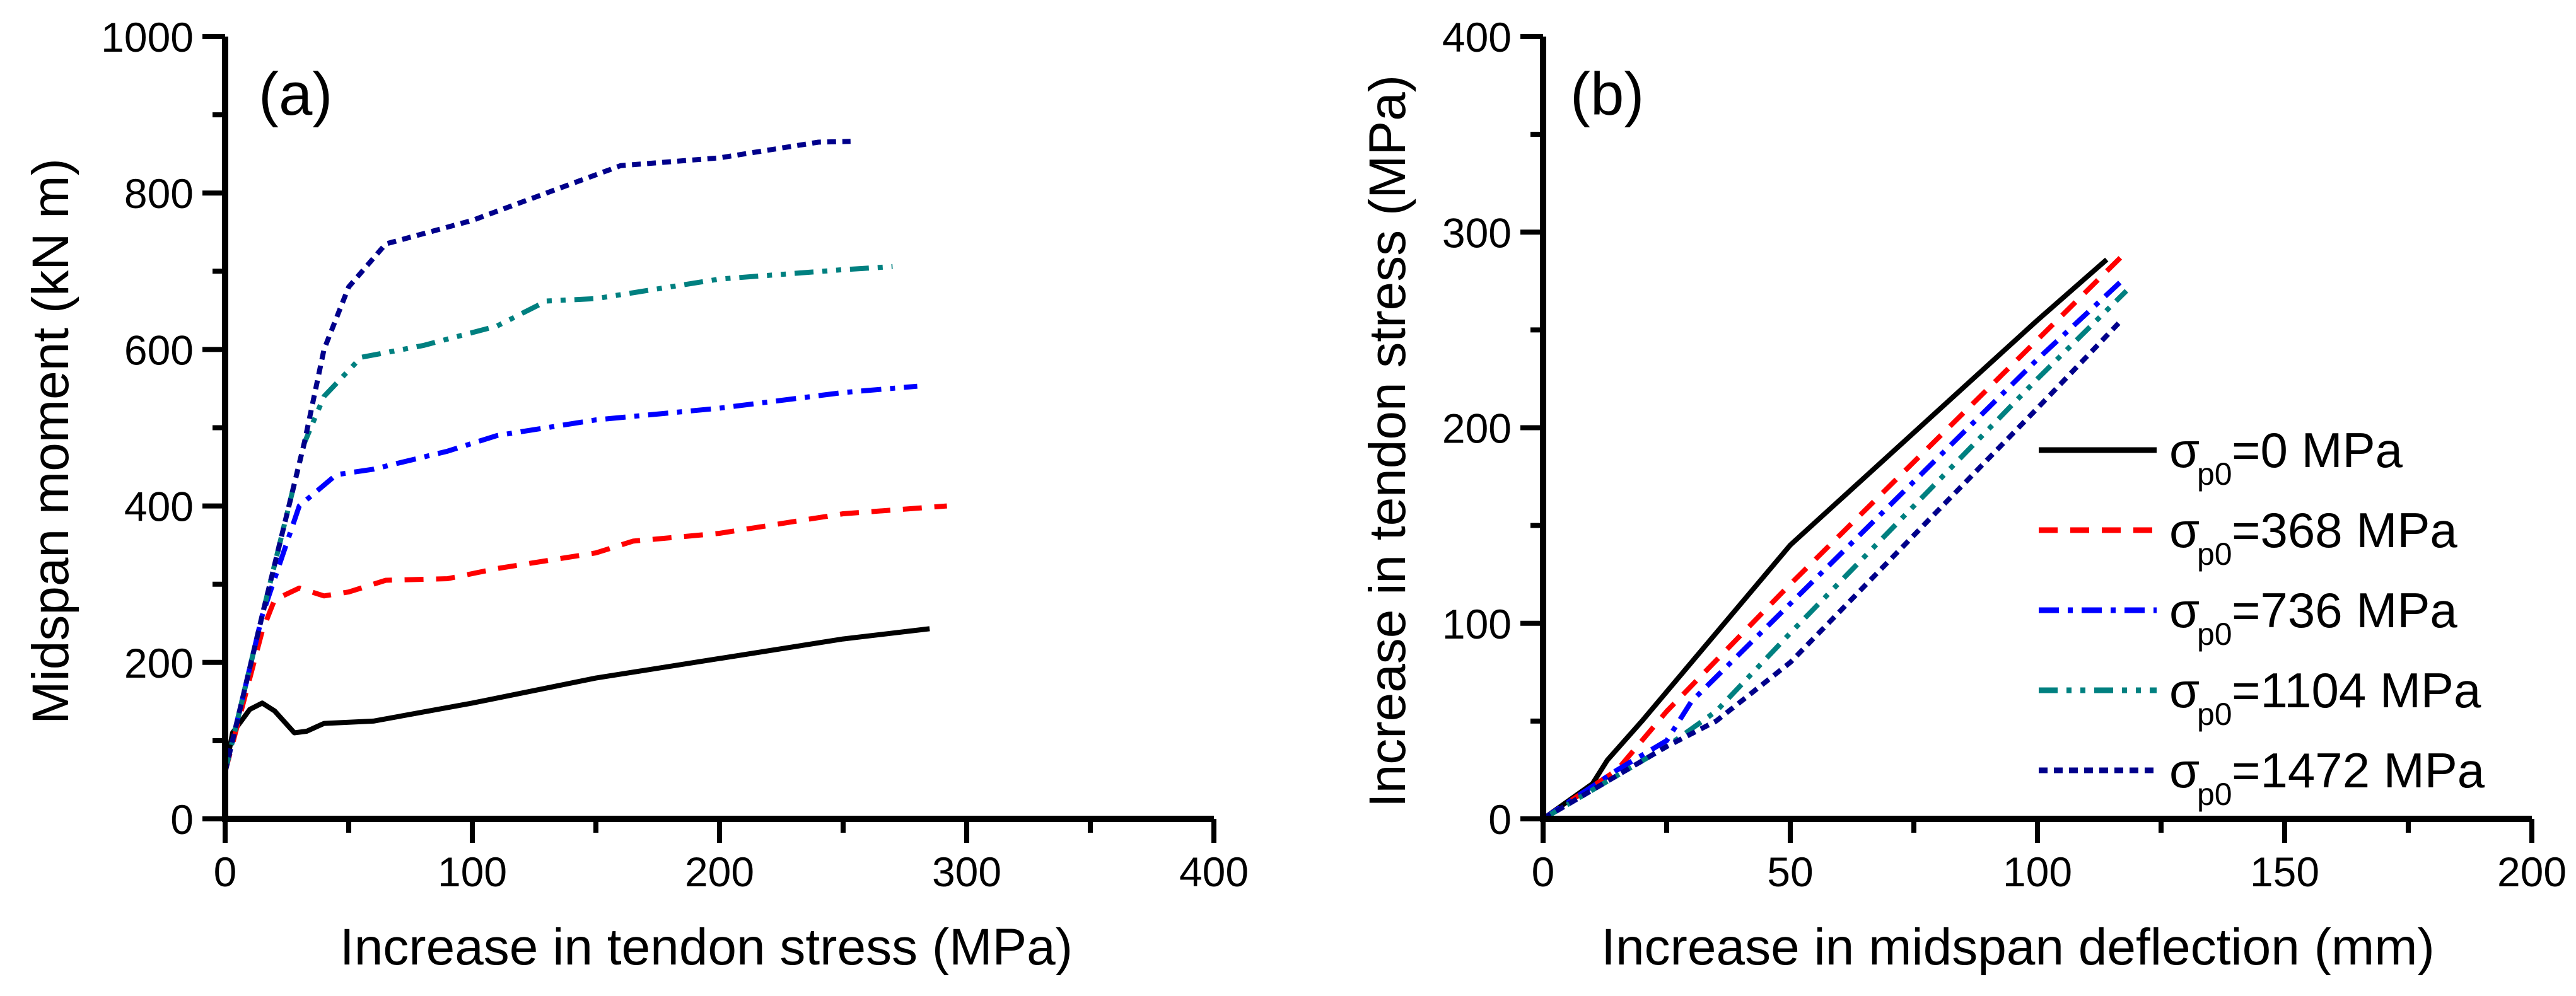  What do you see at coordinates (1477, 624) in the screenshot?
I see `y-tick-label: 100` at bounding box center [1477, 624].